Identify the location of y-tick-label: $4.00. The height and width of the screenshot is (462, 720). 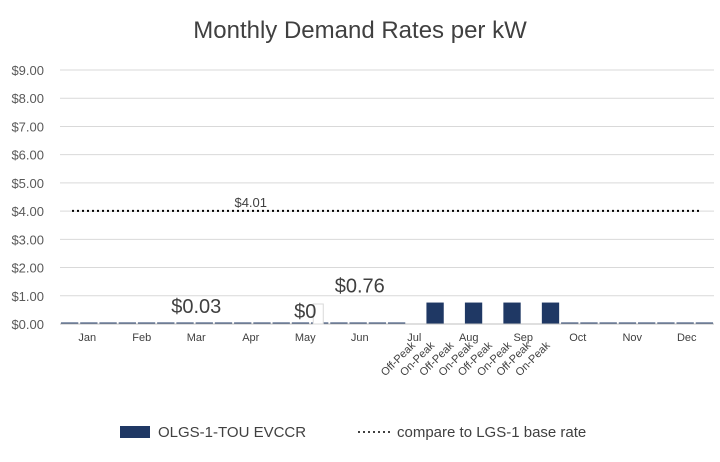
(27, 211).